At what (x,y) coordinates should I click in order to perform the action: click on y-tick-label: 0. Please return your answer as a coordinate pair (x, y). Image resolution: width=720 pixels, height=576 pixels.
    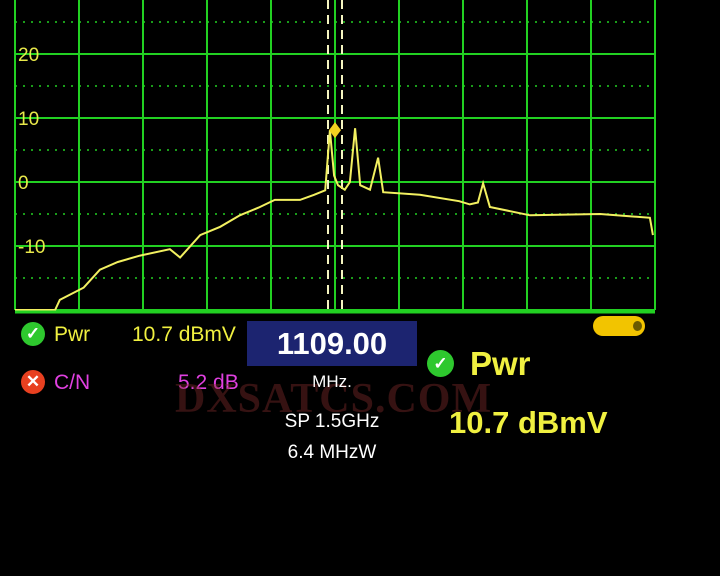
    Looking at the image, I should click on (23, 183).